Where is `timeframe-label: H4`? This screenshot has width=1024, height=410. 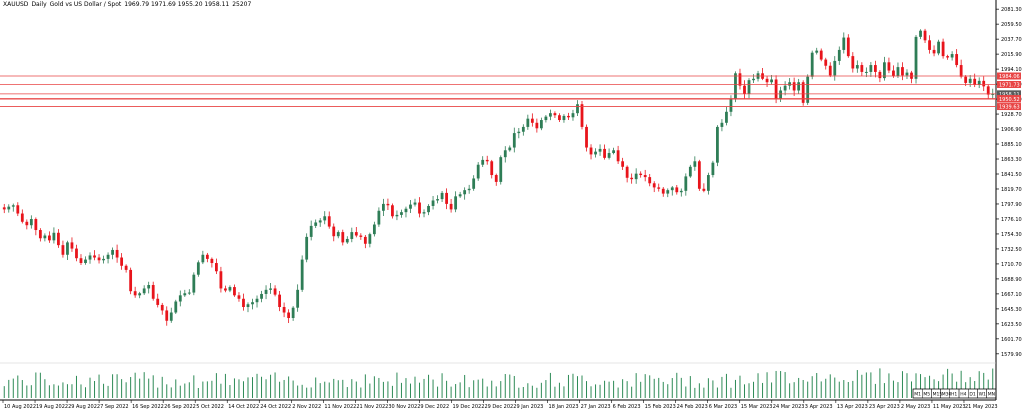
timeframe-label: H4 is located at coordinates (963, 394).